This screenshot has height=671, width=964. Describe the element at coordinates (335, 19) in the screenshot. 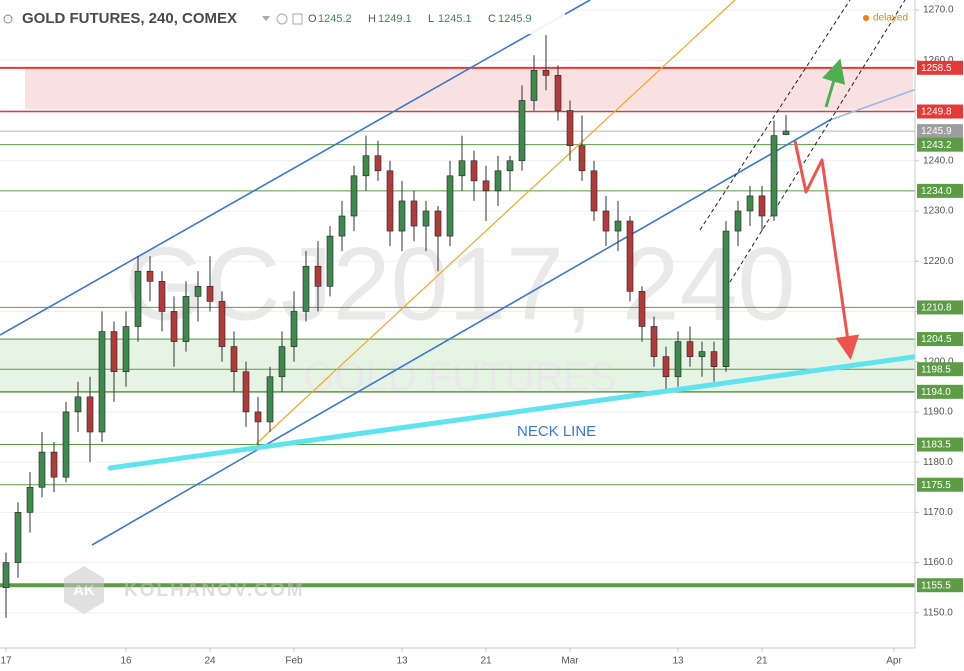

I see `ohlc-value: 1245.2` at that location.